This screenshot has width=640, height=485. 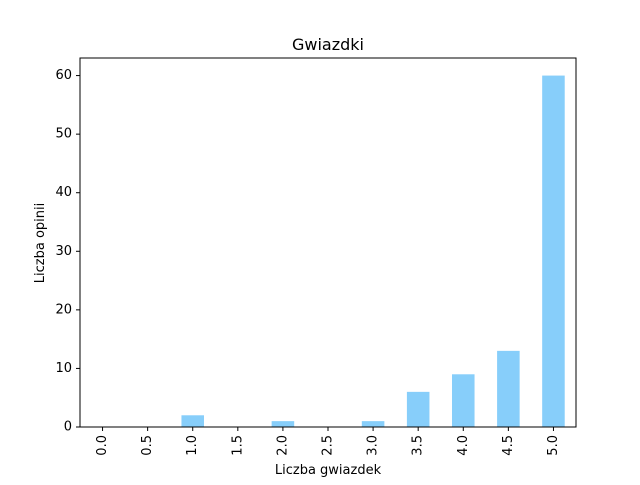 I want to click on bar-2.0, so click(x=283, y=424).